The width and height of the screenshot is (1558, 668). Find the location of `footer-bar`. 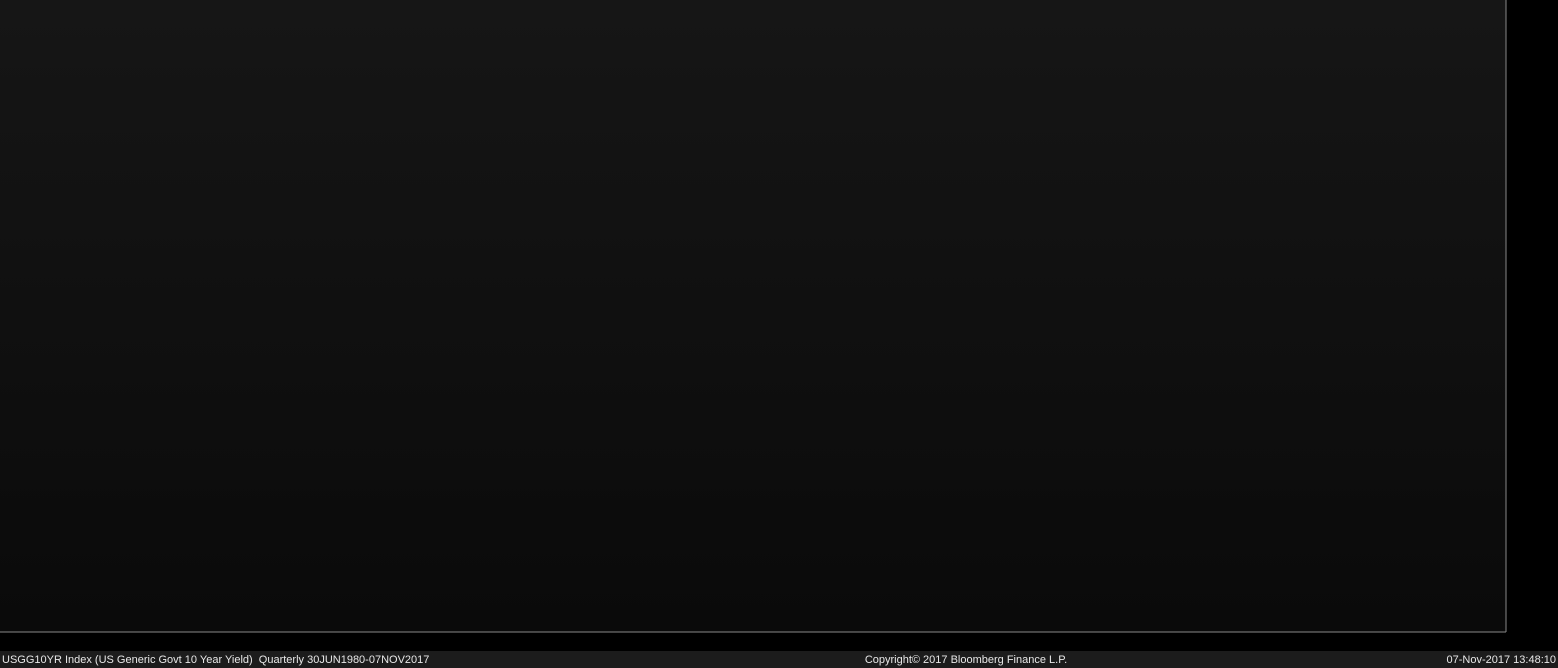

footer-bar is located at coordinates (779, 659).